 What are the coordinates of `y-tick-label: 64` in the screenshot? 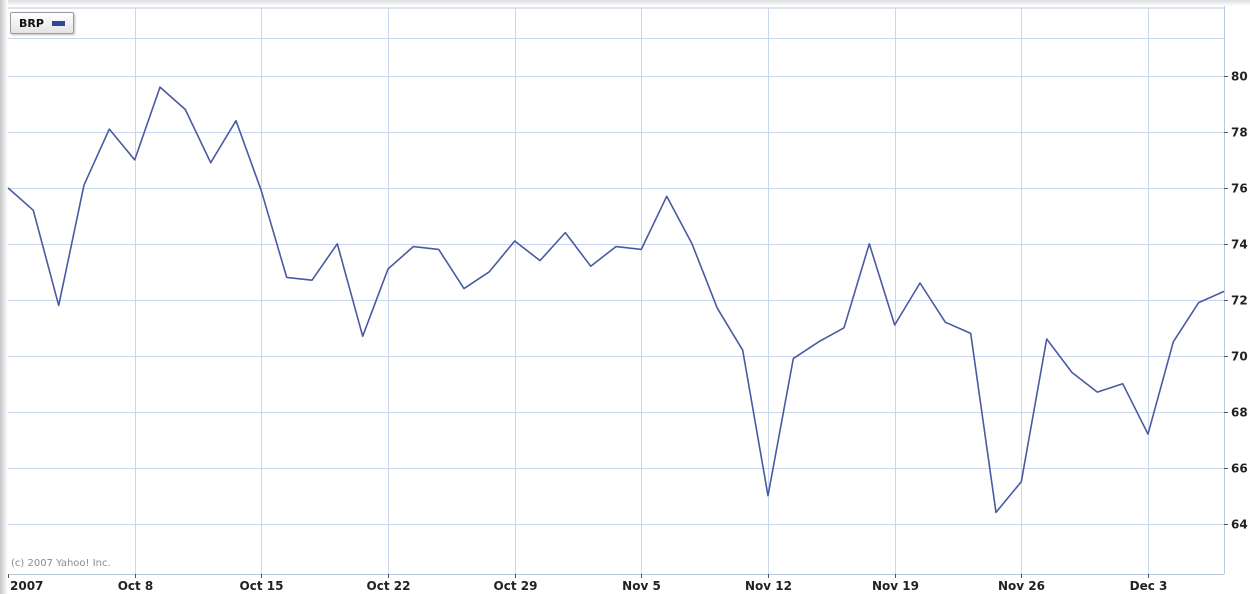 It's located at (1239, 525).